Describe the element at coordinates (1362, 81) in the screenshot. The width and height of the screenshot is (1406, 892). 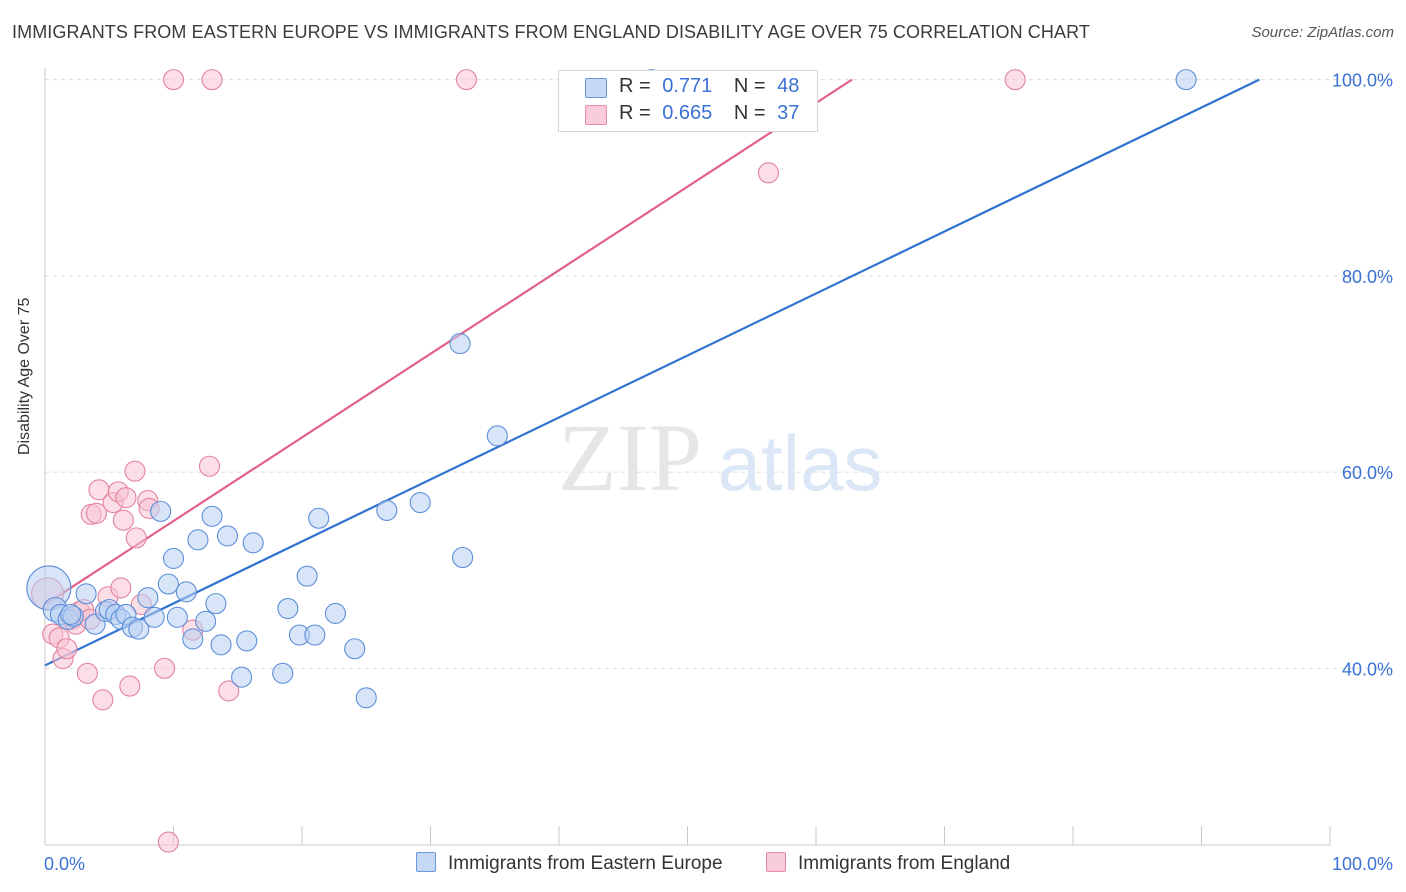
I see `y-tick-label: 100.0%` at that location.